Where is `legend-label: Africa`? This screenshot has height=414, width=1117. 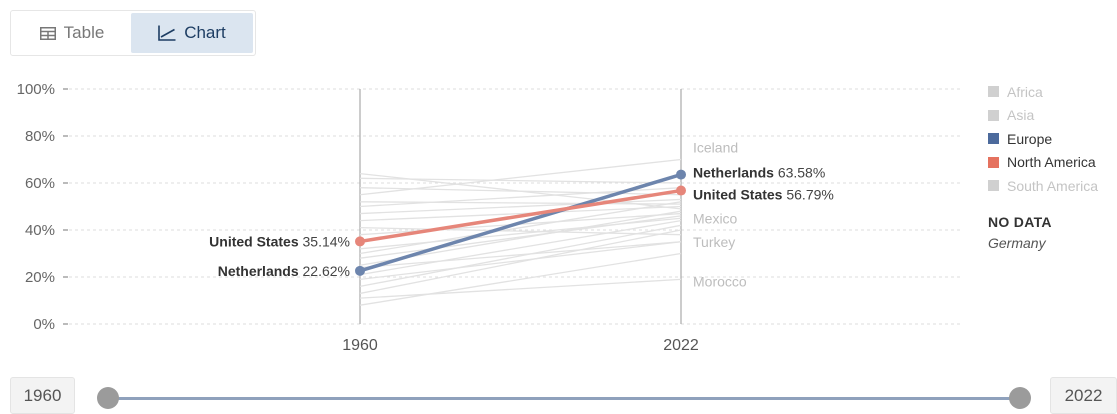 legend-label: Africa is located at coordinates (1025, 91).